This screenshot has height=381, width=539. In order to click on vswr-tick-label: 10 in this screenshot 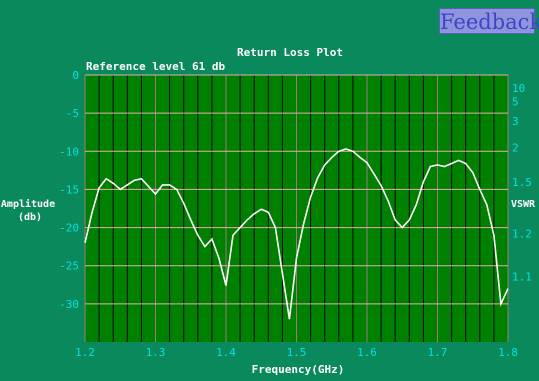, I will do `click(518, 88)`.